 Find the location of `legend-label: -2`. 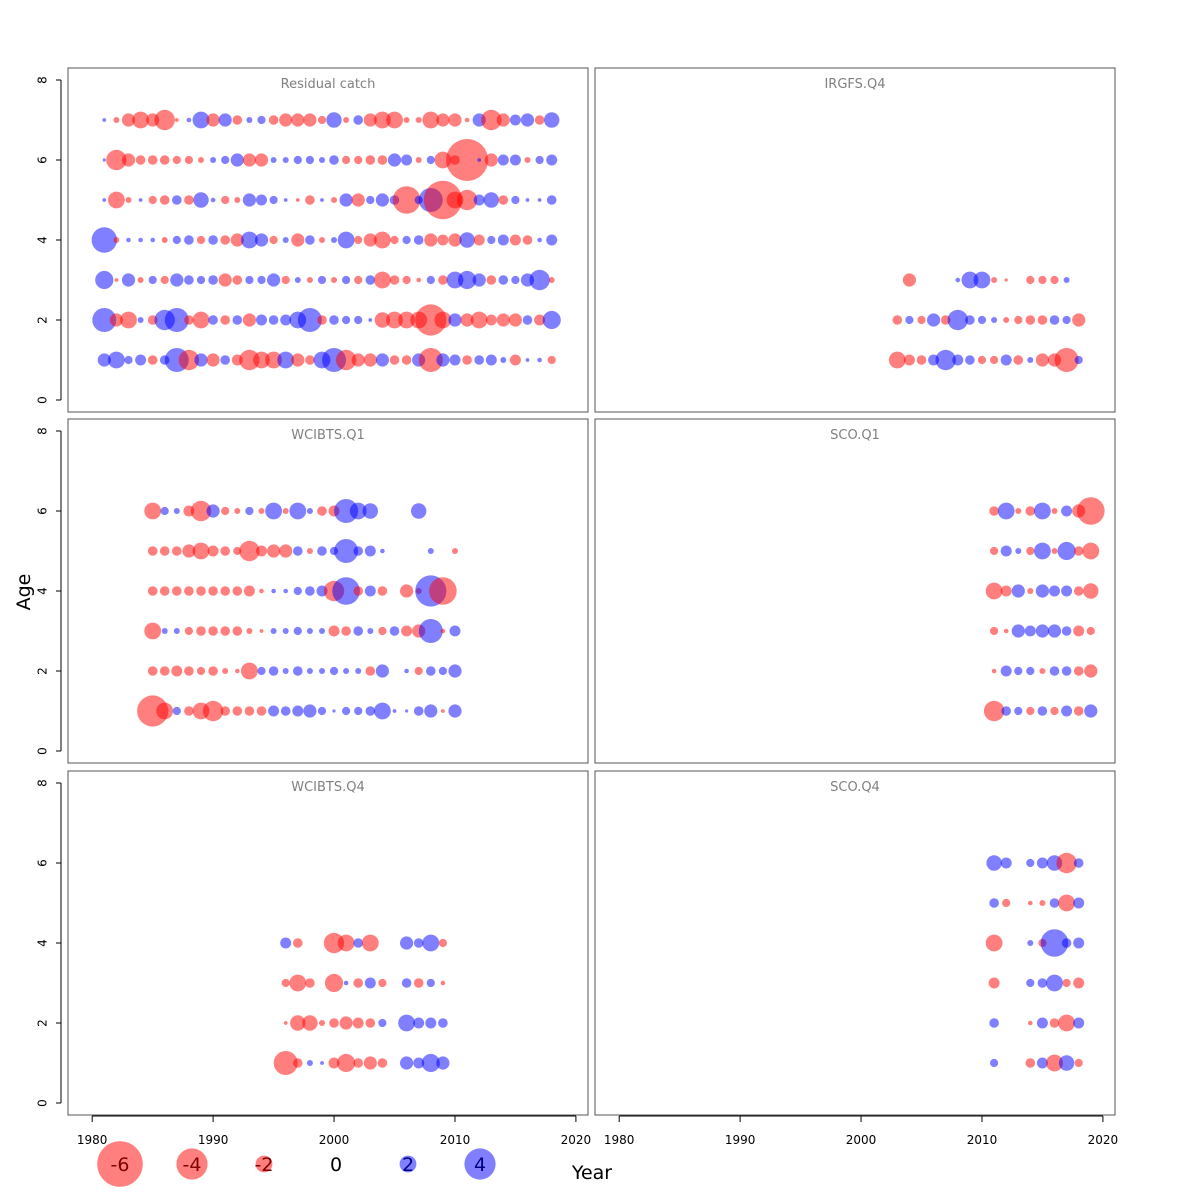

legend-label: -2 is located at coordinates (264, 1165).